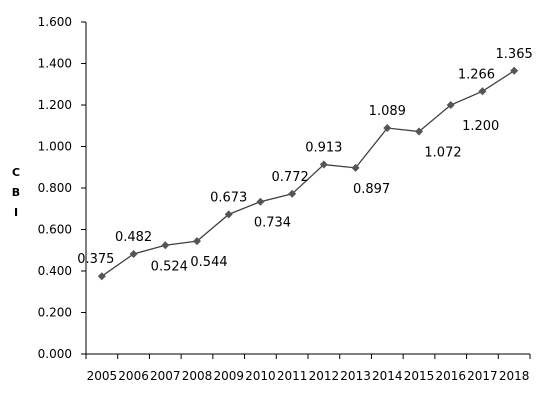 The height and width of the screenshot is (405, 550). What do you see at coordinates (419, 376) in the screenshot?
I see `x-tick-label: 2015` at bounding box center [419, 376].